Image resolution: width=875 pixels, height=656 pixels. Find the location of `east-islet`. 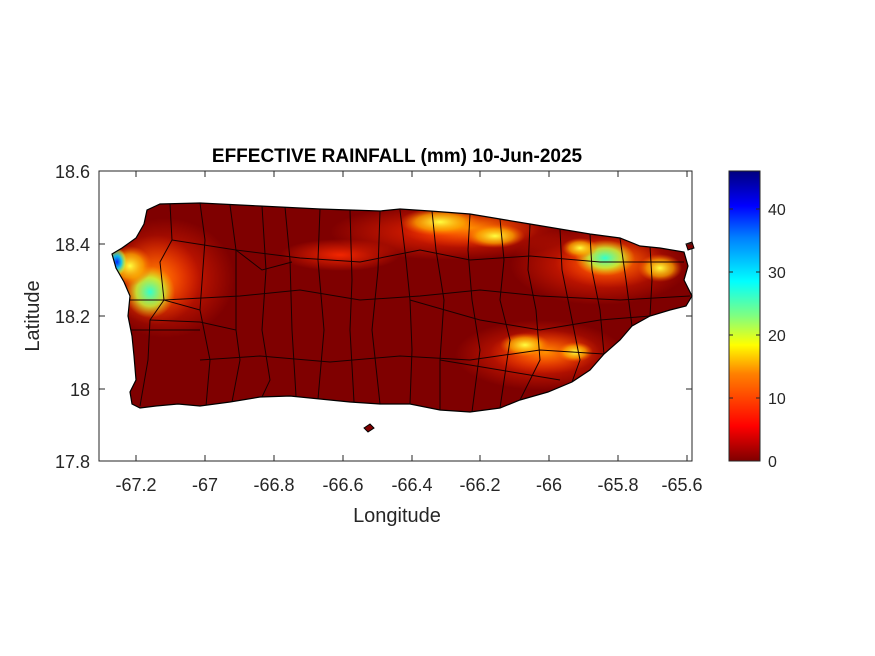

east-islet is located at coordinates (690, 246).